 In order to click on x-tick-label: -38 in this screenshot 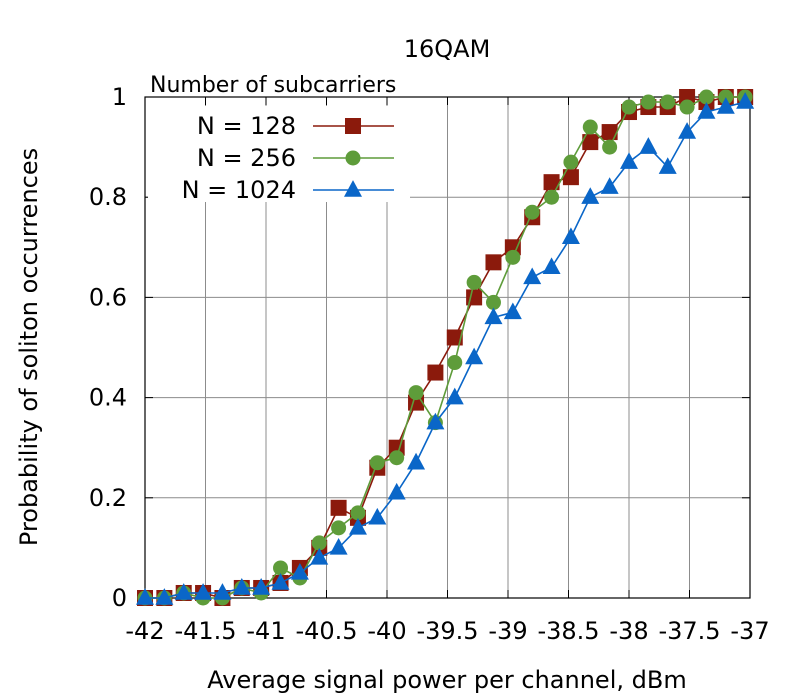, I will do `click(628, 631)`.